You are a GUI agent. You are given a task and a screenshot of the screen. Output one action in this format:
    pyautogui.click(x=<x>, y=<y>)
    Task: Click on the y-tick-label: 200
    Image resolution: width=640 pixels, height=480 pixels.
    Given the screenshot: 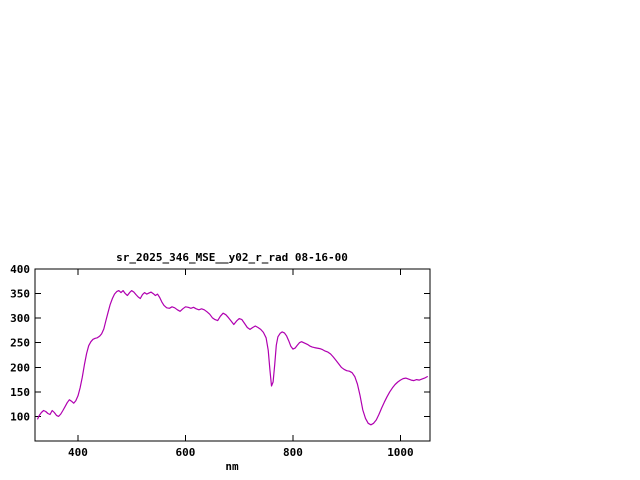 What is the action you would take?
    pyautogui.click(x=20, y=367)
    